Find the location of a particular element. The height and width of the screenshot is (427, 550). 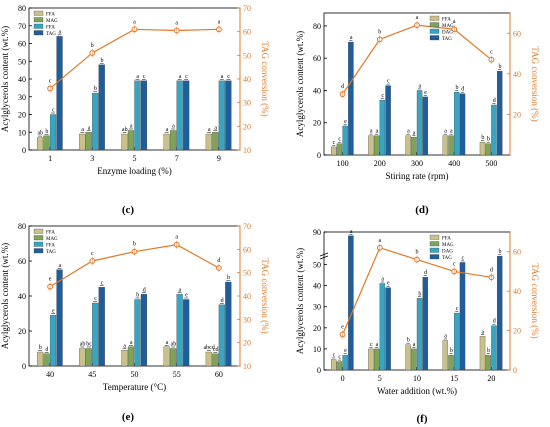

y-tick-label: 50 is located at coordinates (22, 61).